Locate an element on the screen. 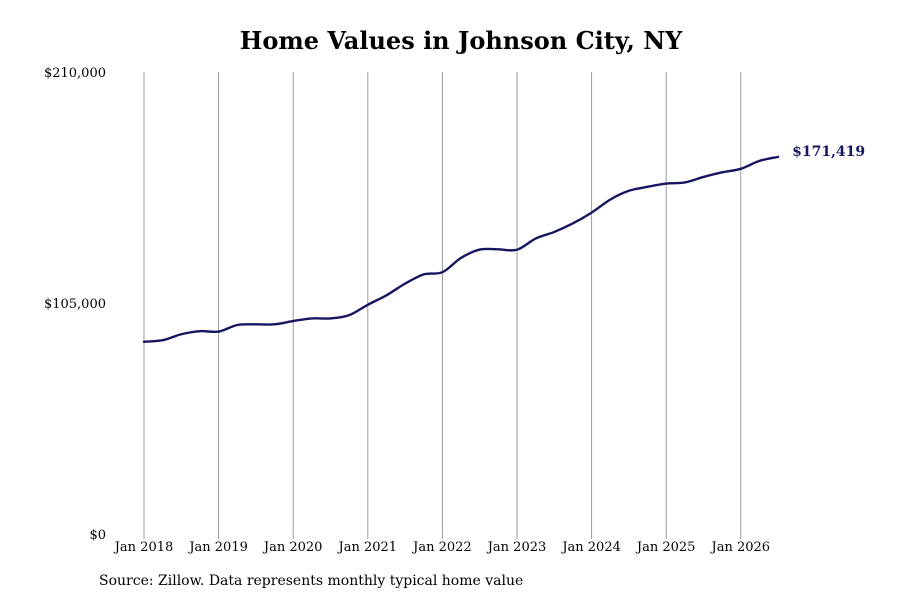  x-tick-label: Jan 2021 is located at coordinates (367, 547).